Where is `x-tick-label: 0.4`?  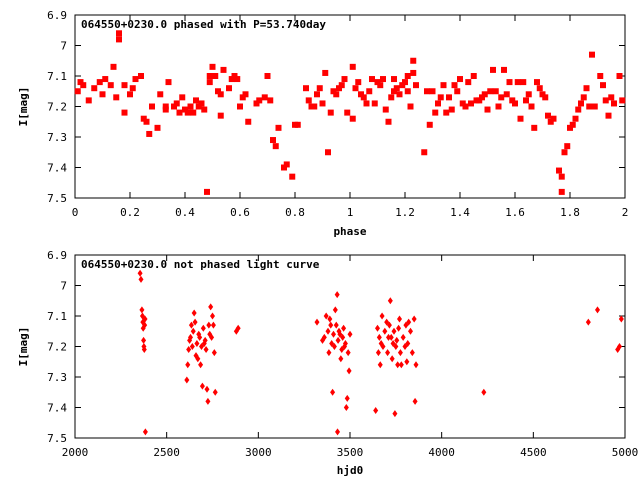 x-tick-label: 0.4 is located at coordinates (185, 212).